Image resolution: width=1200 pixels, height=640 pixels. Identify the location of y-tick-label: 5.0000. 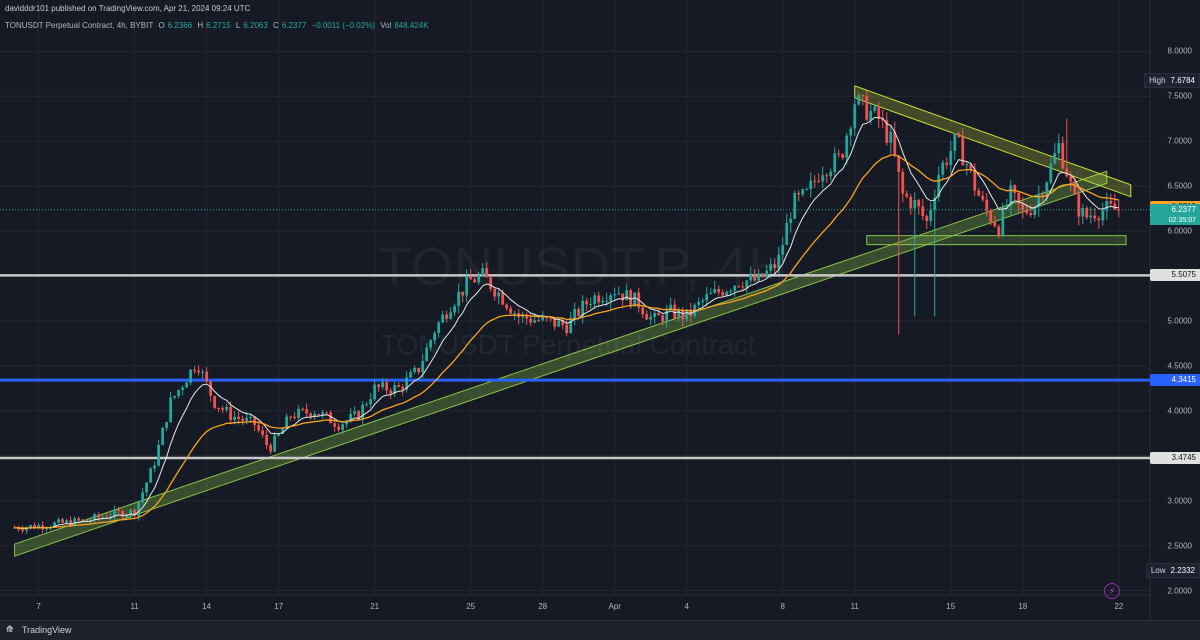
(1179, 321).